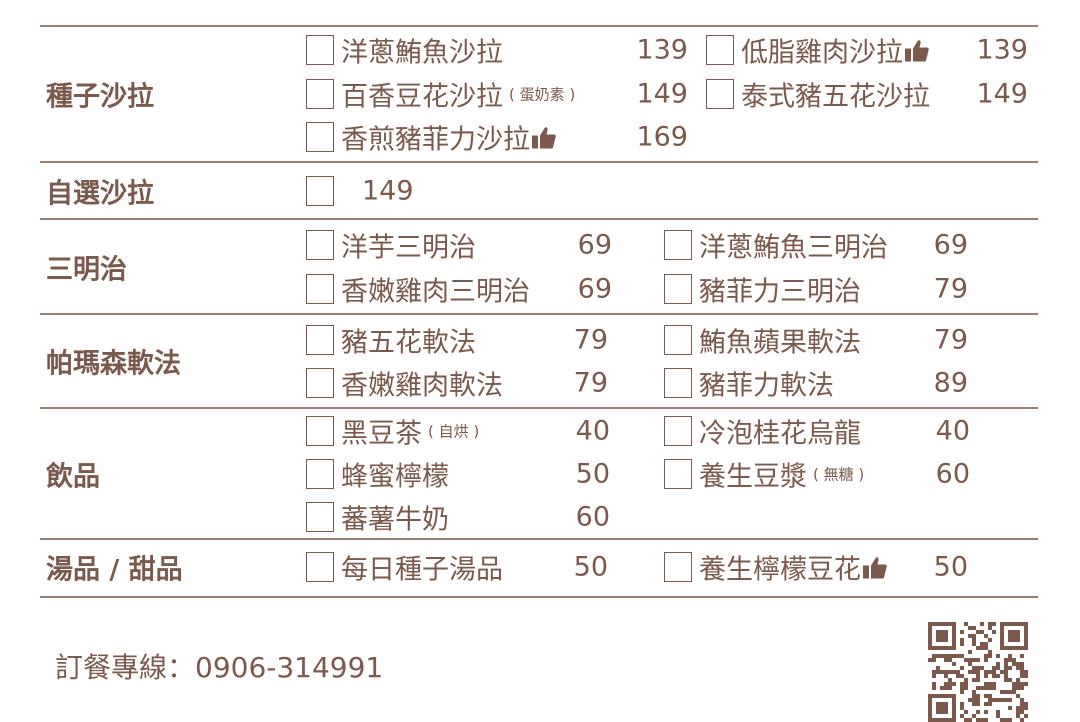  Describe the element at coordinates (422, 386) in the screenshot. I see `item-name-text: 香嫩雞肉軟法` at that location.